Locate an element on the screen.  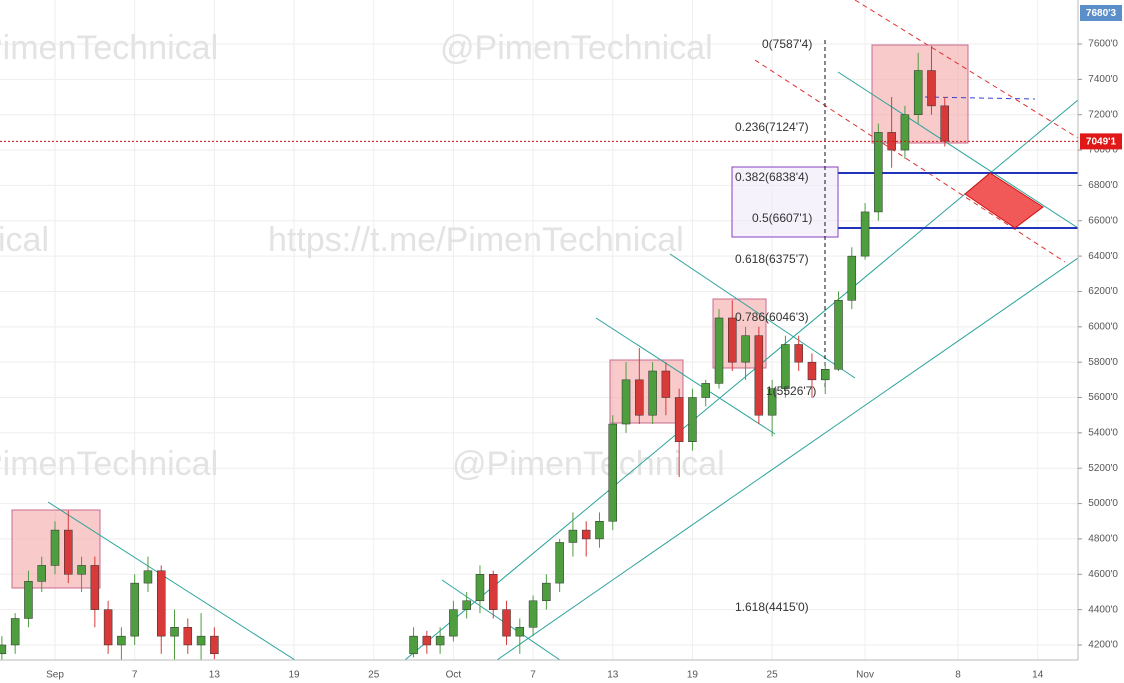
x-tick-label: 13 is located at coordinates (215, 675).